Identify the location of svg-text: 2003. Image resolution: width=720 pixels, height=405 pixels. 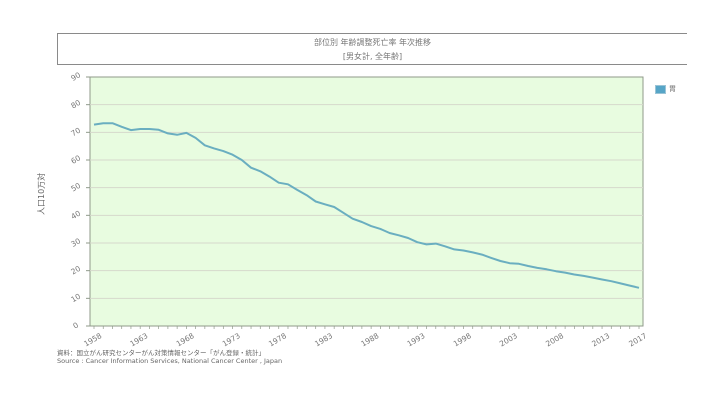
(508, 339).